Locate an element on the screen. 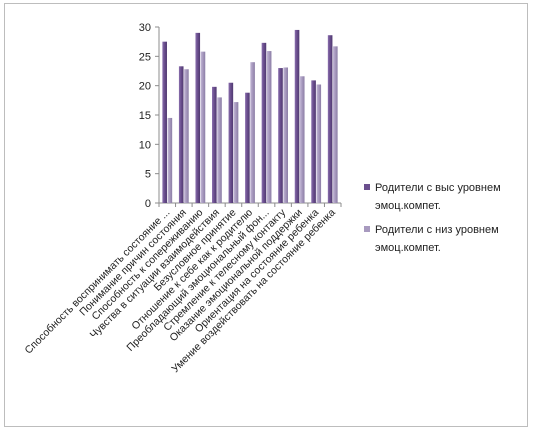 The height and width of the screenshot is (436, 534). legend-label-2: Родители с низ уровнем эмоц.компет. is located at coordinates (437, 239).